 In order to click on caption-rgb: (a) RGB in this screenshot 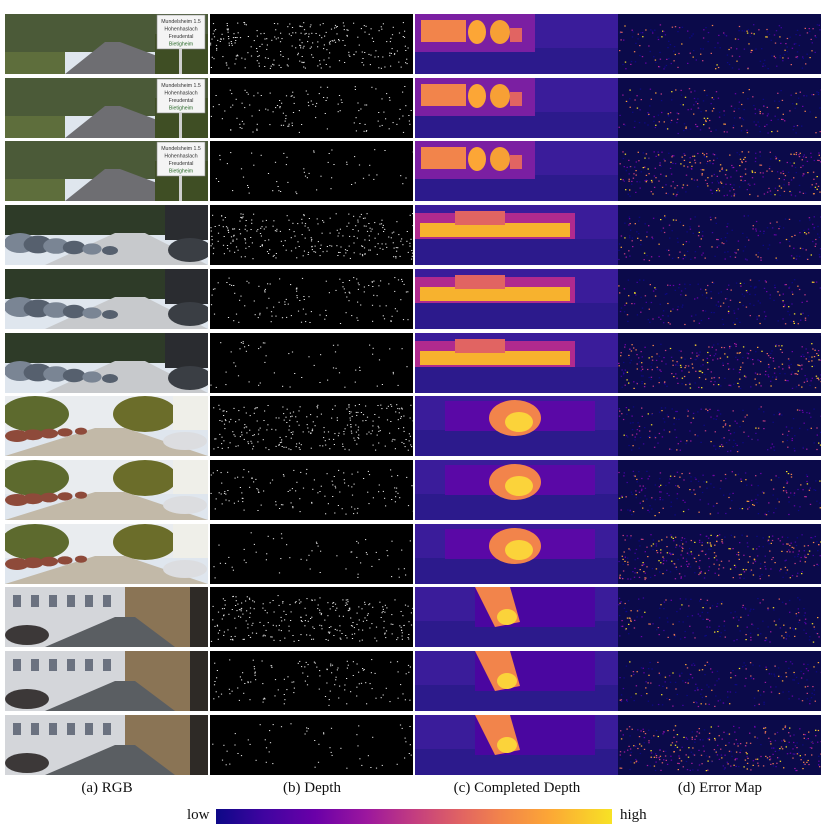, I will do `click(107, 788)`.